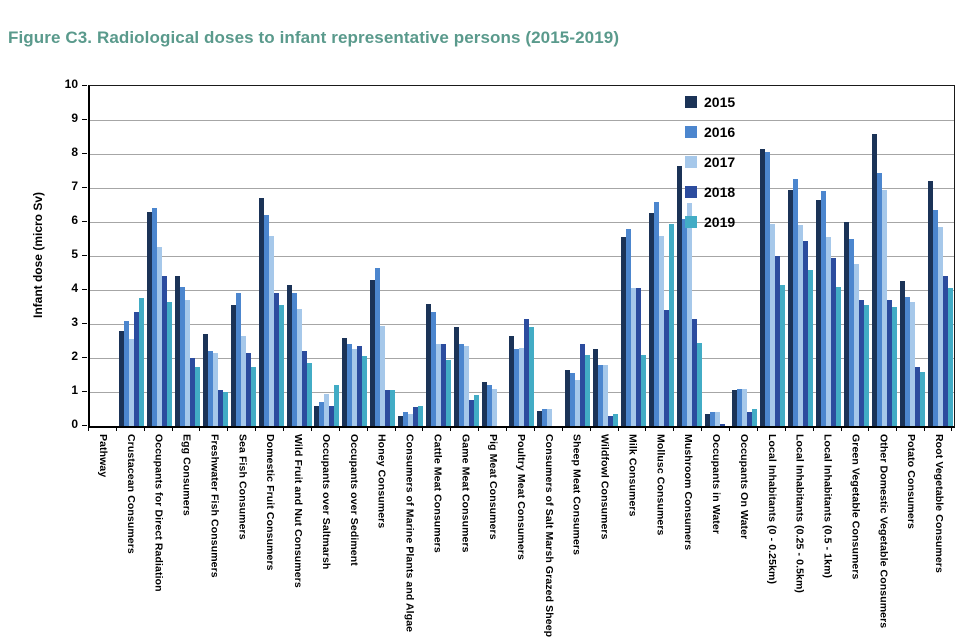  Describe the element at coordinates (381, 481) in the screenshot. I see `x-axis-label: Honey Consumers` at that location.